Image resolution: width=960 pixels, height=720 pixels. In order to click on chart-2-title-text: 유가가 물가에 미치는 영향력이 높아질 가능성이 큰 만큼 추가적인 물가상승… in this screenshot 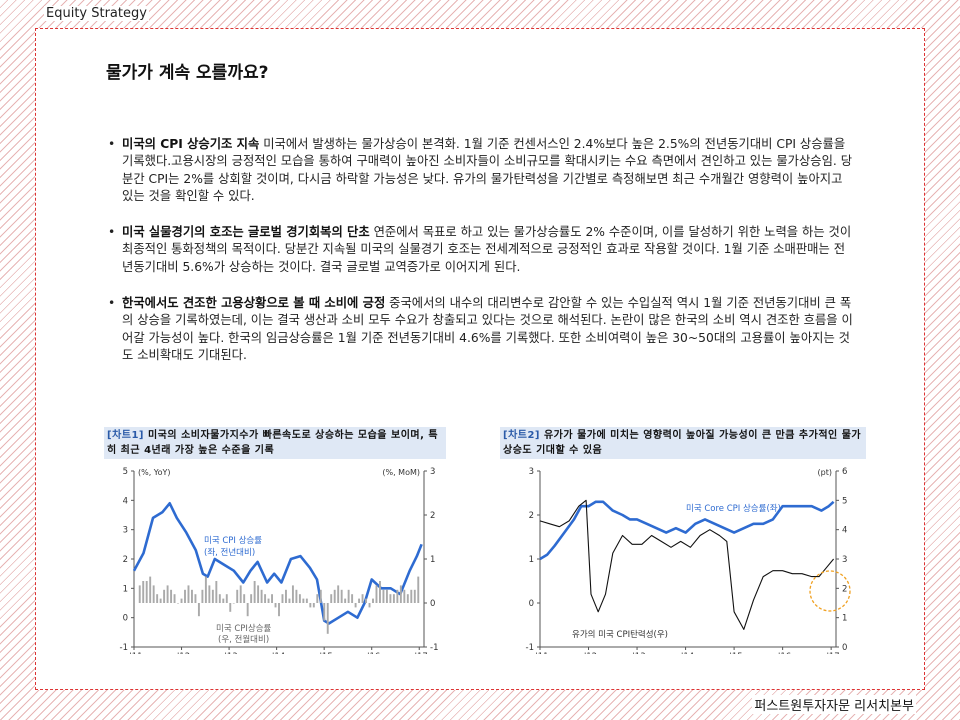, I will do `click(682, 443)`.